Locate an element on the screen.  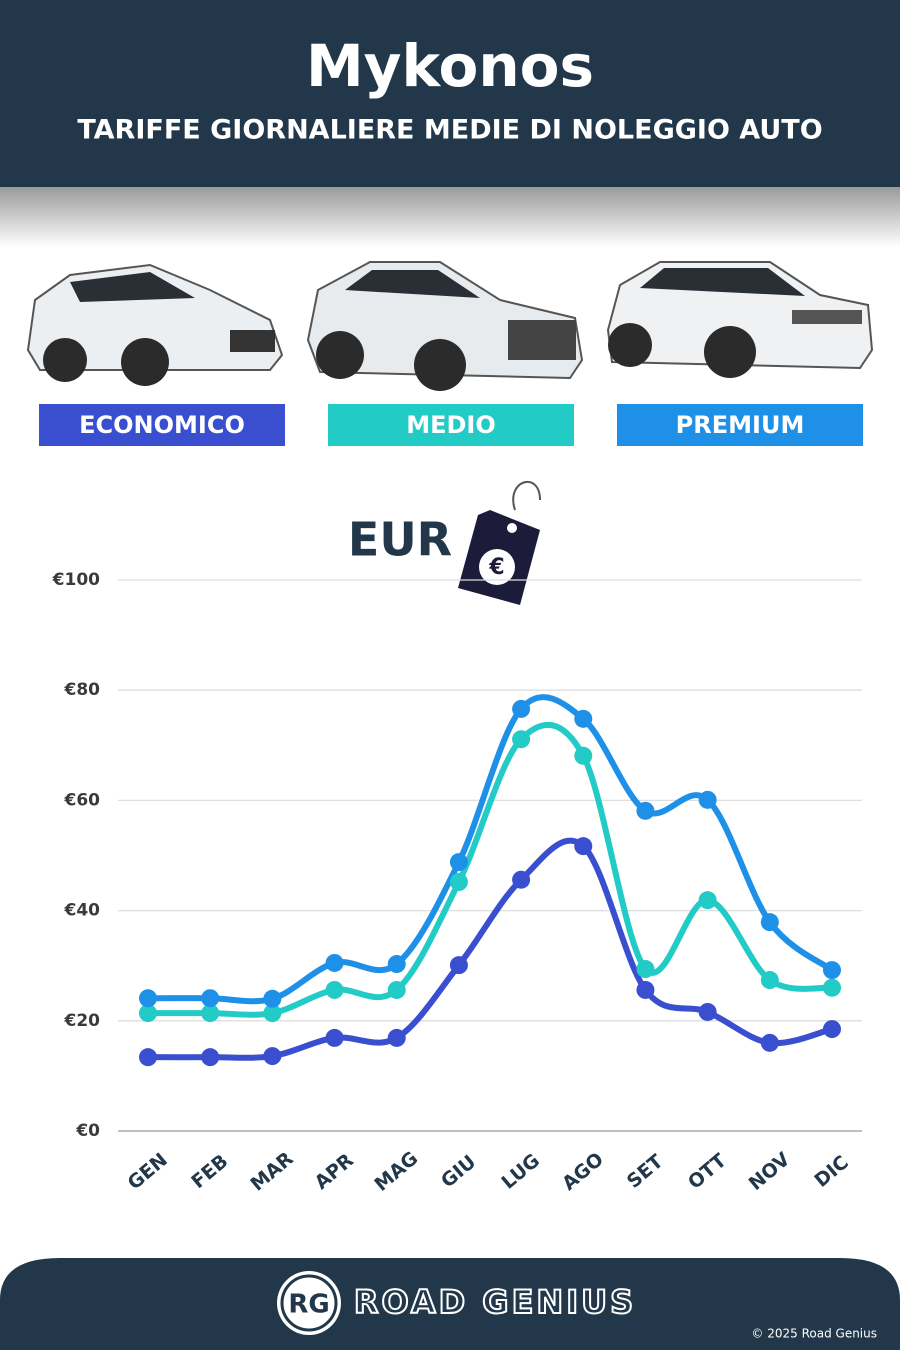
legend-label: ECONOMICO is located at coordinates (162, 425).